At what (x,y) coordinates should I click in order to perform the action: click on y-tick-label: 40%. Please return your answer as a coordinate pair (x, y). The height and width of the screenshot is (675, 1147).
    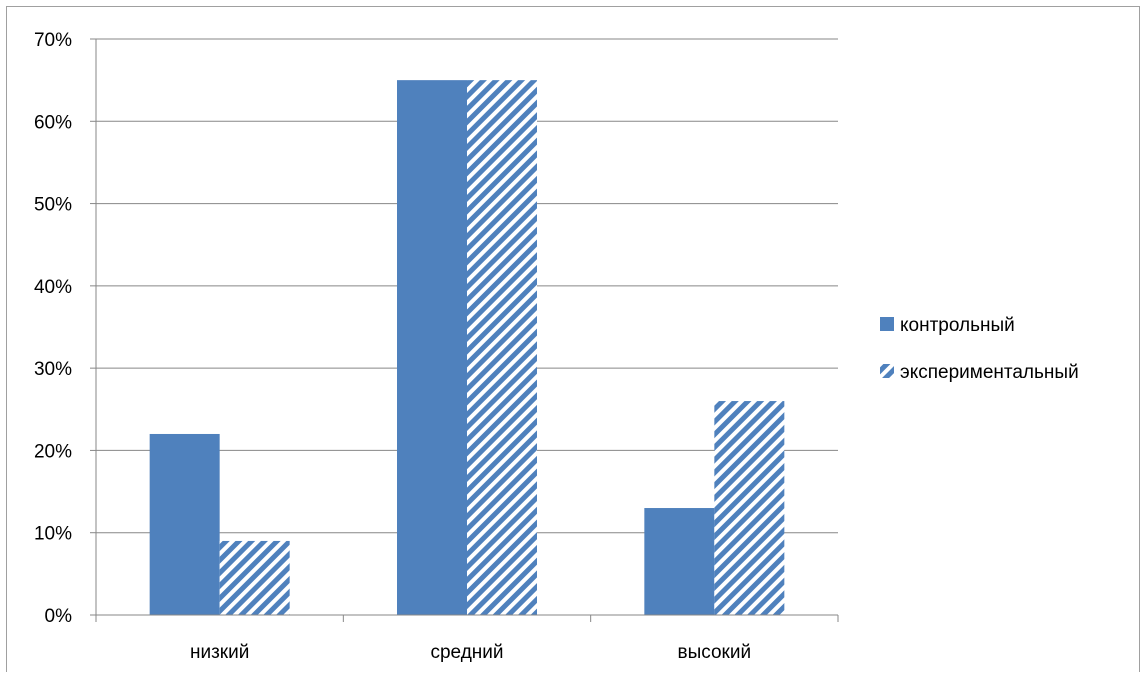
    Looking at the image, I should click on (53, 287).